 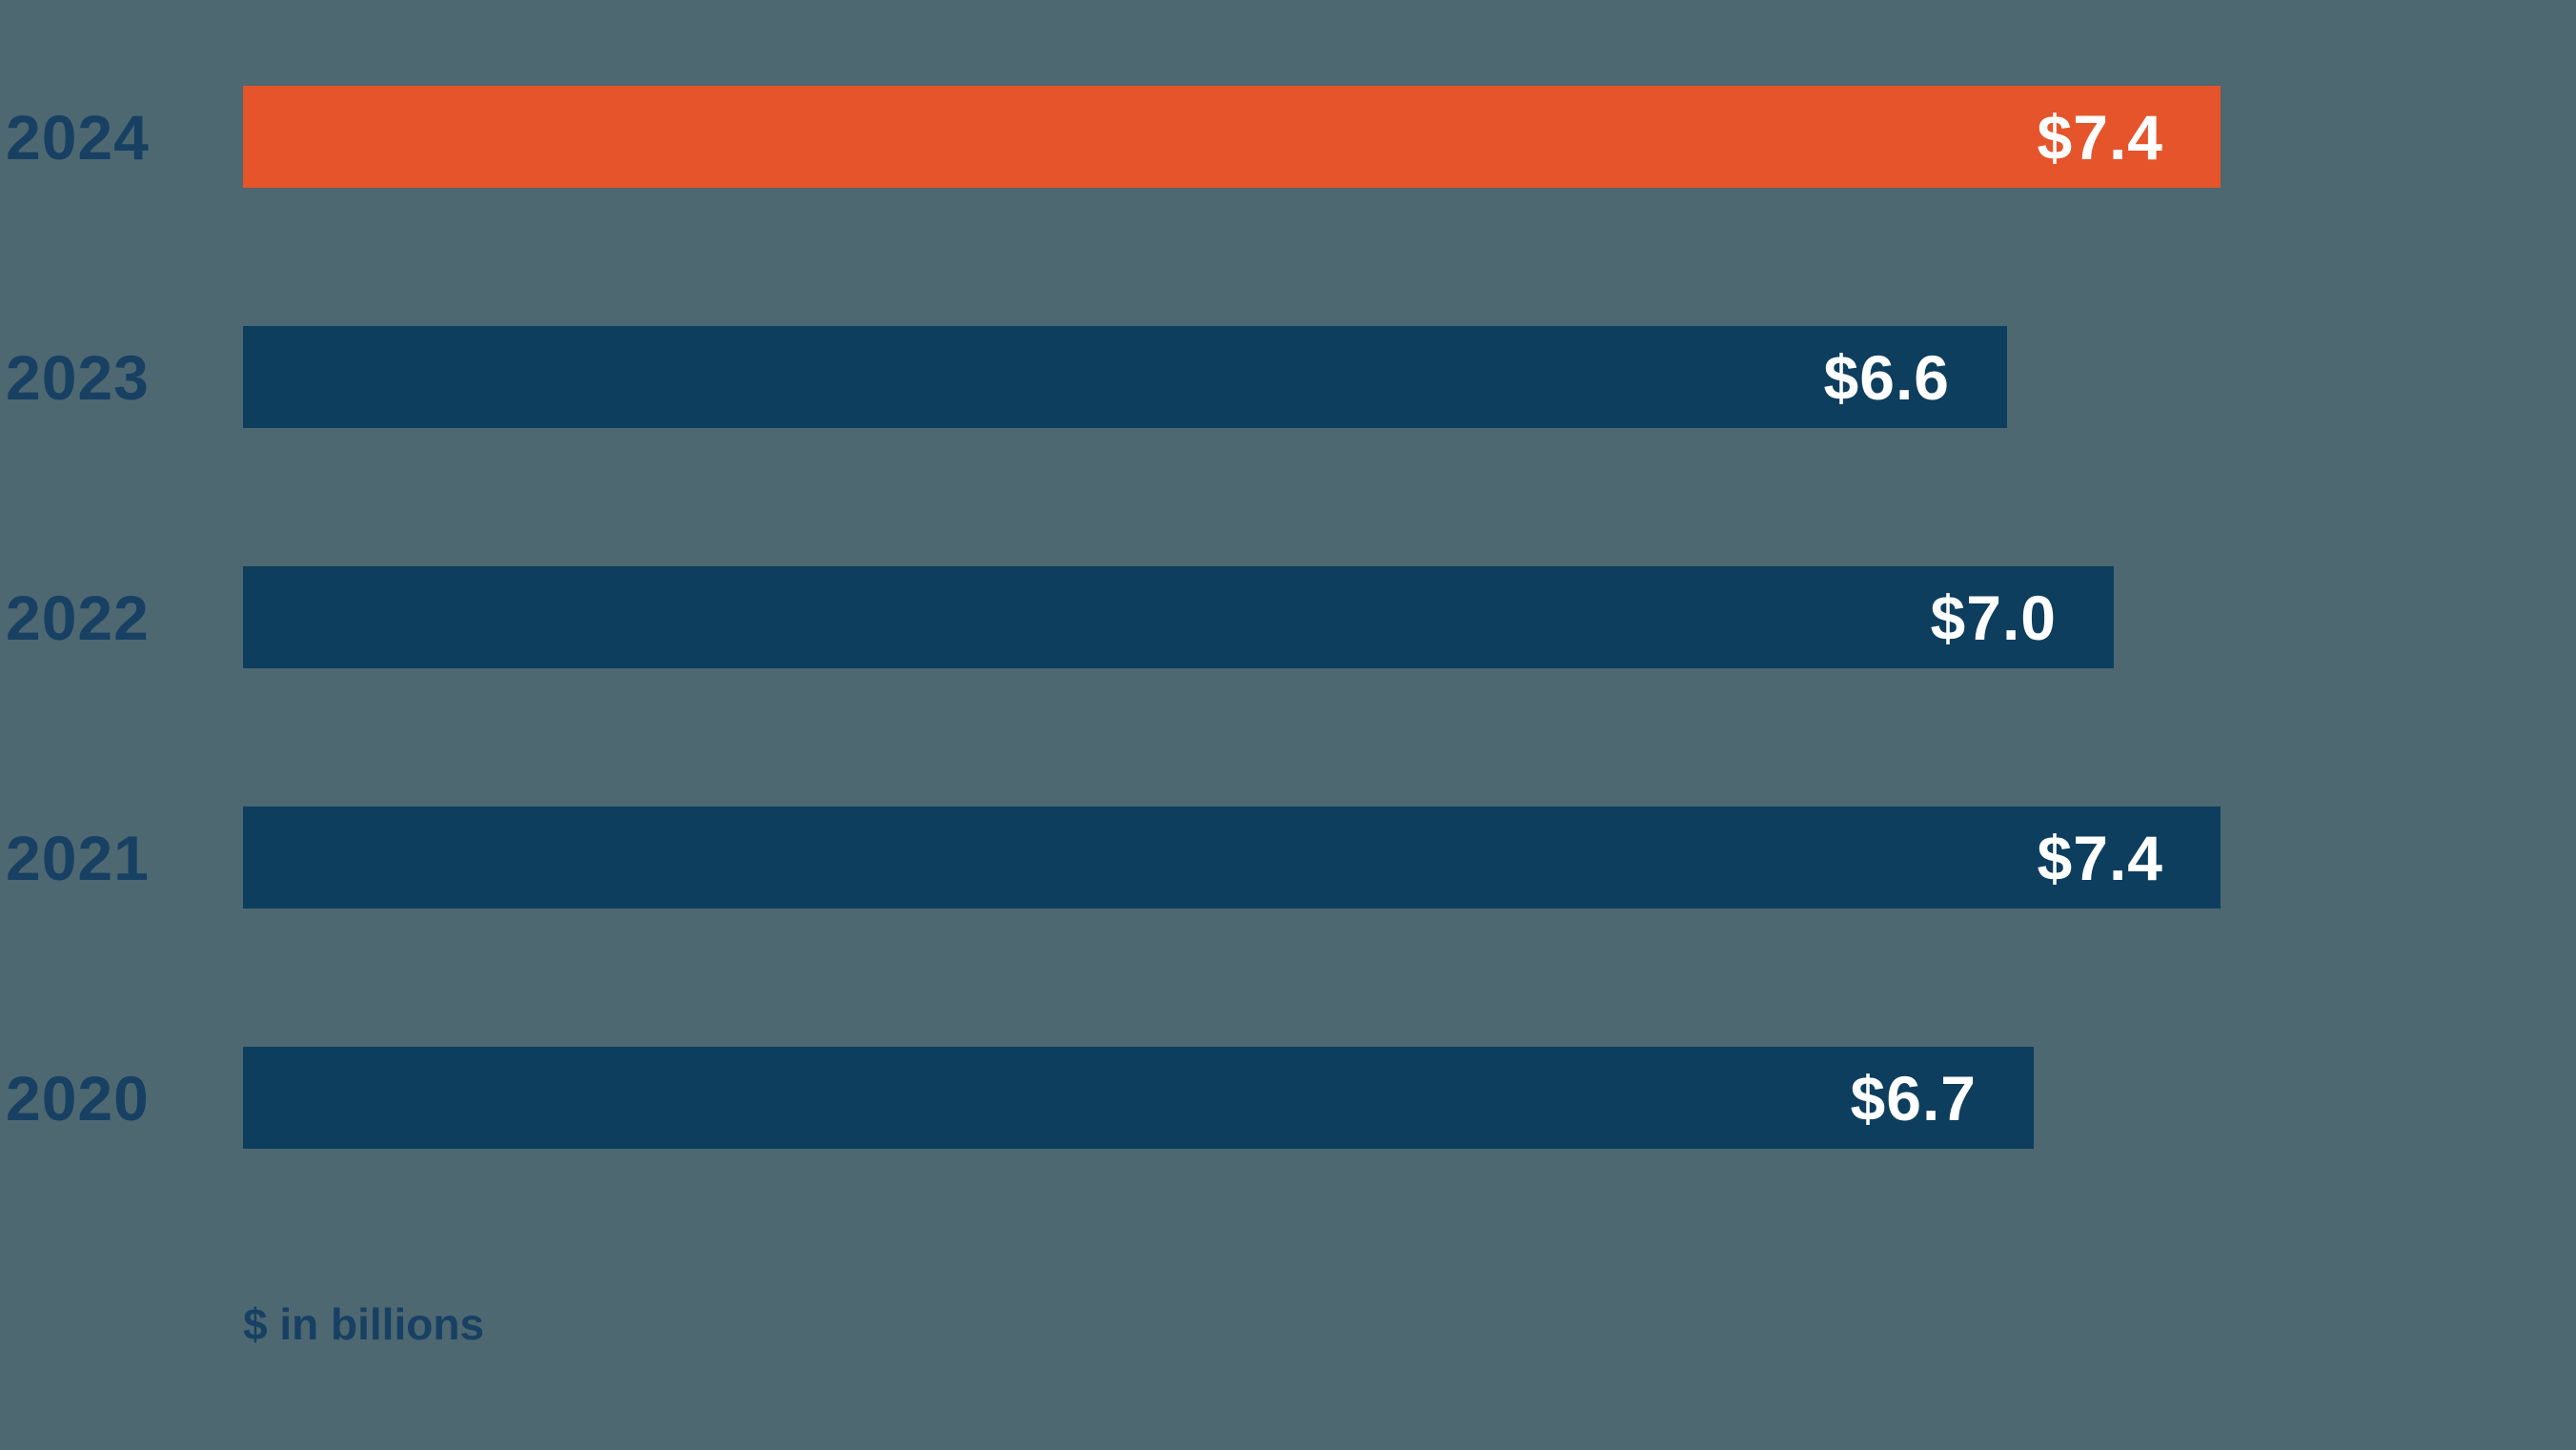 I want to click on year-label-2023: 2023, so click(x=78, y=377).